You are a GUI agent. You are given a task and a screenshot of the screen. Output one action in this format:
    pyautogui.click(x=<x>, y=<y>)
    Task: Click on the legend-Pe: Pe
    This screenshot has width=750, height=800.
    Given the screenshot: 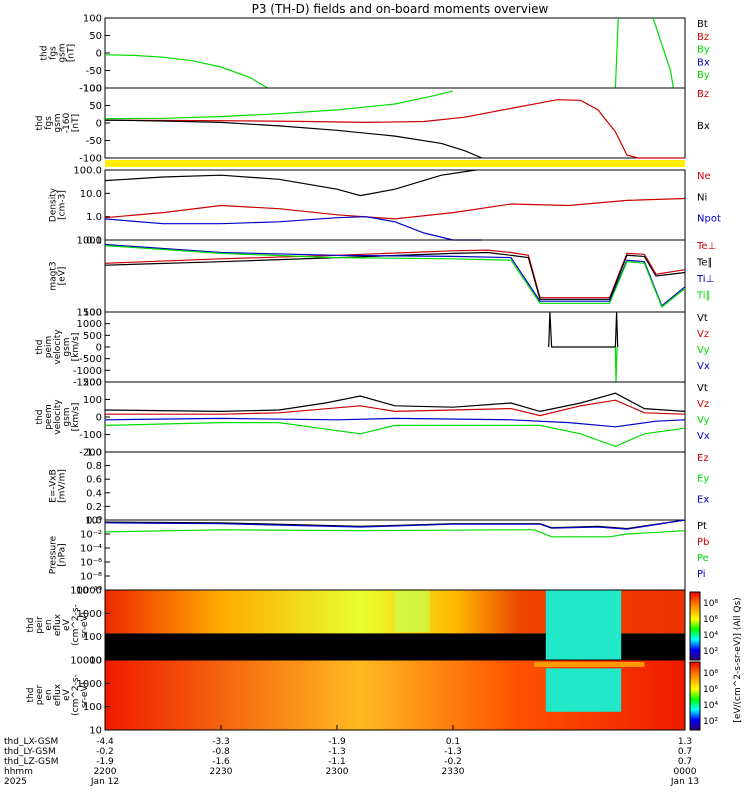 What is the action you would take?
    pyautogui.click(x=703, y=558)
    